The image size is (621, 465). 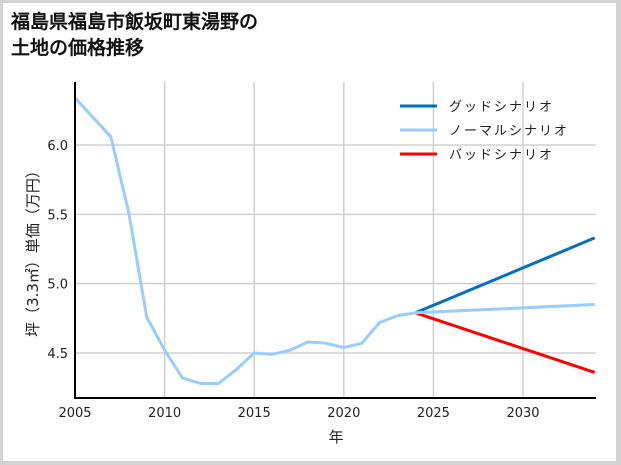 What do you see at coordinates (335, 437) in the screenshot?
I see `x-axis-label: 年` at bounding box center [335, 437].